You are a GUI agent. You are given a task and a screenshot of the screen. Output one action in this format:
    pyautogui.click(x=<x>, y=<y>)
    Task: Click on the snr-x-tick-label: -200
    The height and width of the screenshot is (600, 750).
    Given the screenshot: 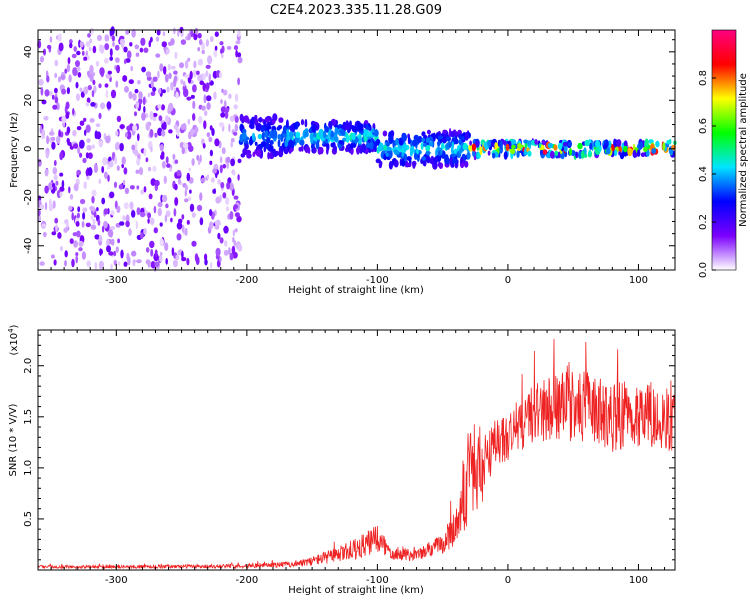 What is the action you would take?
    pyautogui.click(x=247, y=580)
    